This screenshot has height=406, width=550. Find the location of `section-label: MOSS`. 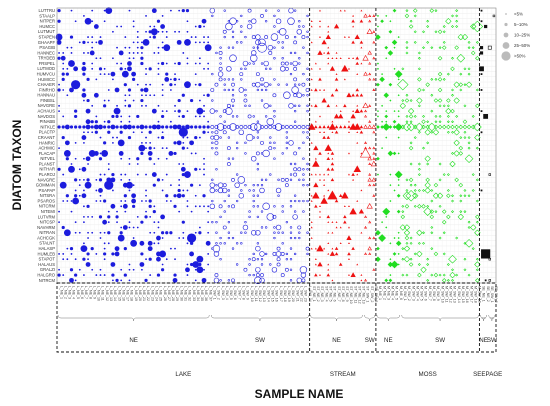

section-label: MOSS is located at coordinates (428, 374).